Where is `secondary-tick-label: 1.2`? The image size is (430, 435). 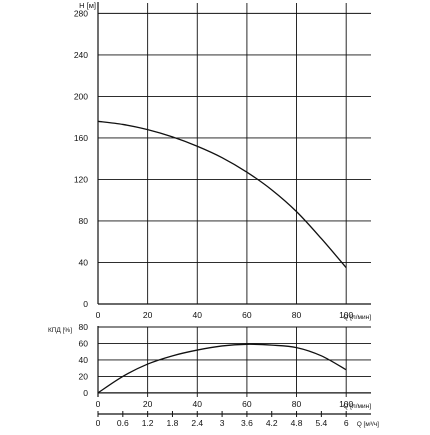 secondary-tick-label: 1.2 is located at coordinates (148, 423).